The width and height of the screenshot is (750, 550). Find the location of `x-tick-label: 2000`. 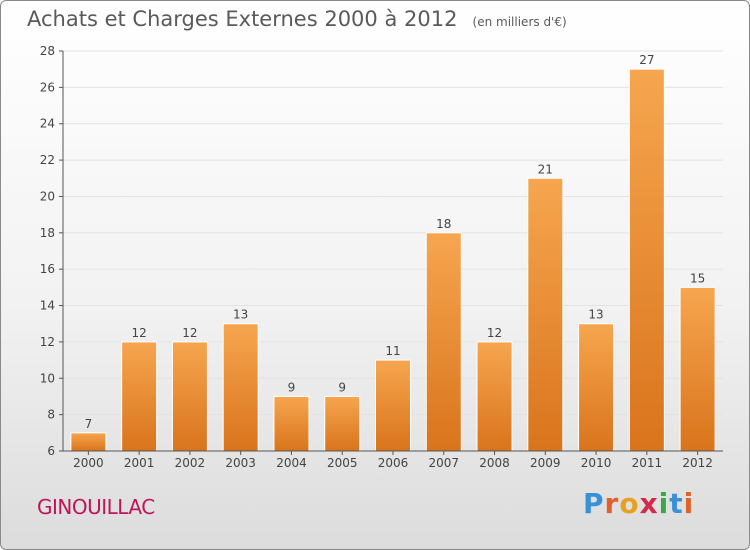

x-tick-label: 2000 is located at coordinates (88, 463).